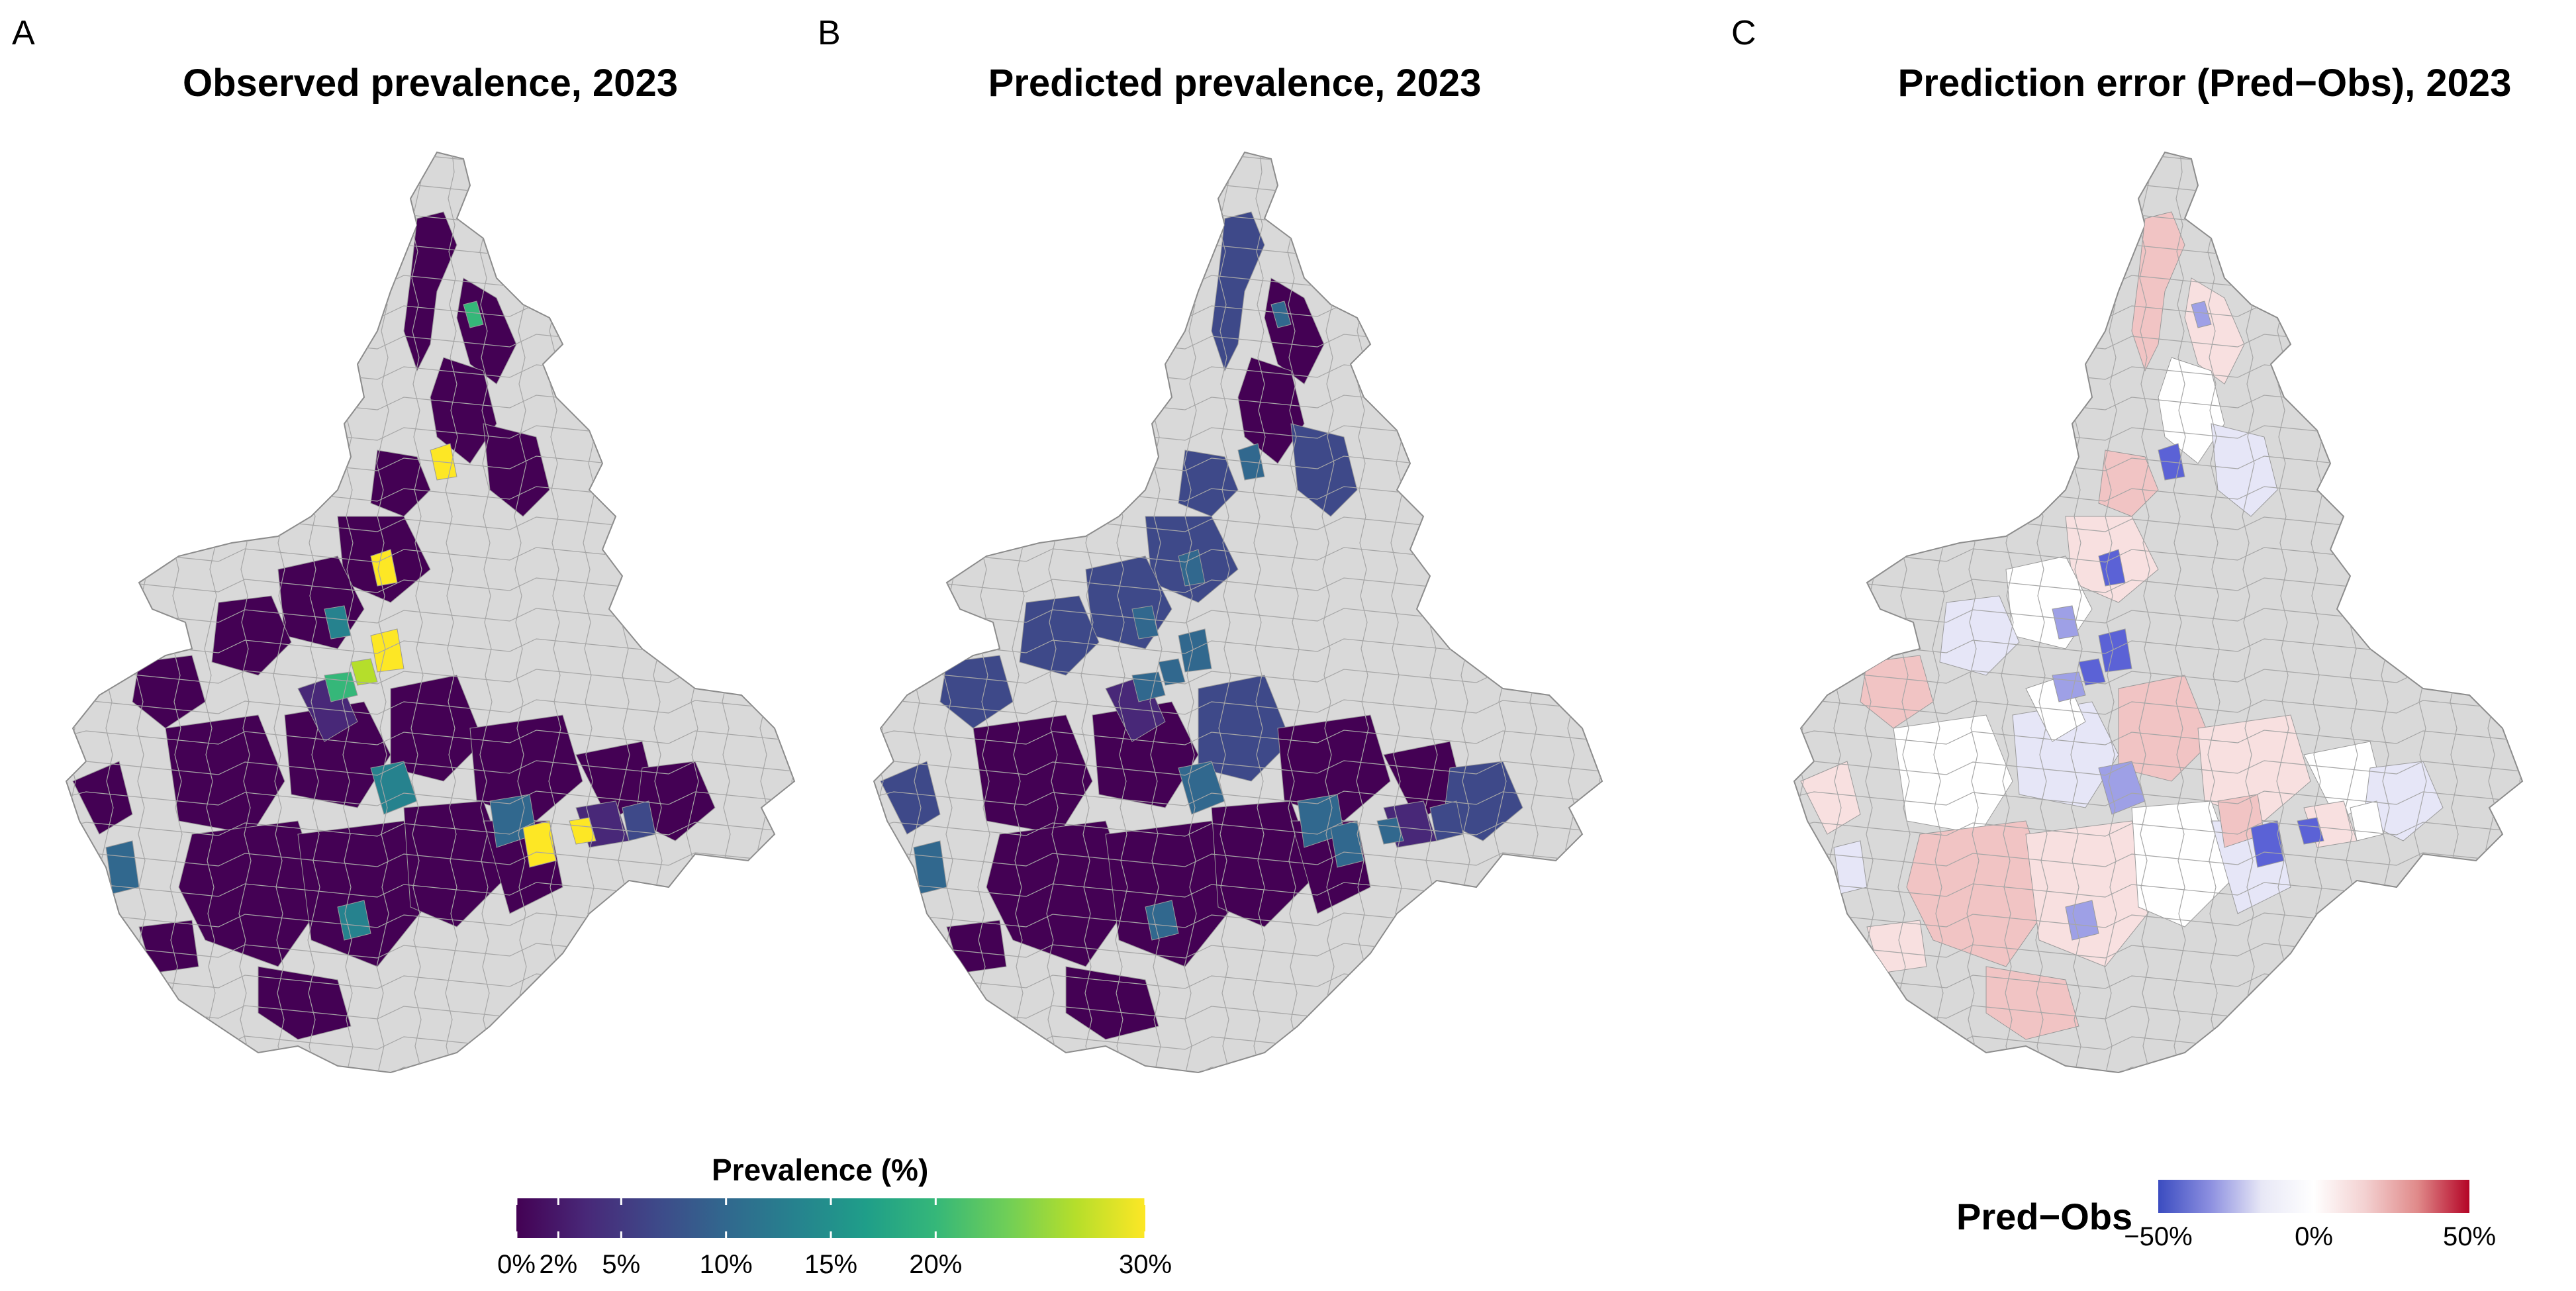 This screenshot has height=1291, width=2576. Describe the element at coordinates (1145, 1264) in the screenshot. I see `prevalence-tick-label: 30%` at that location.